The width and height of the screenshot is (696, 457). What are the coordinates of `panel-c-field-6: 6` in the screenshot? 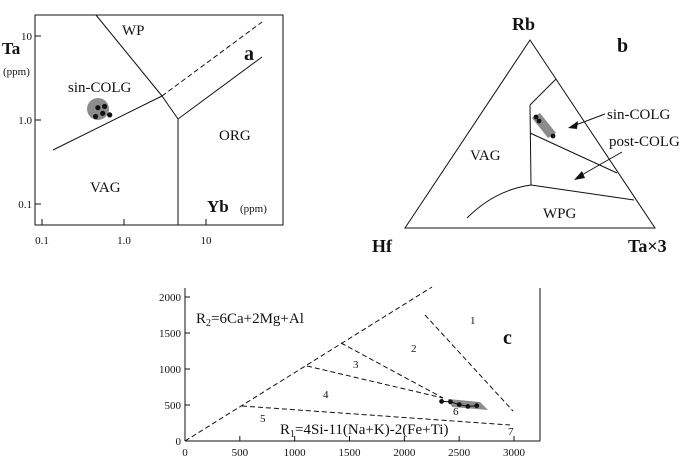 It's located at (456, 412).